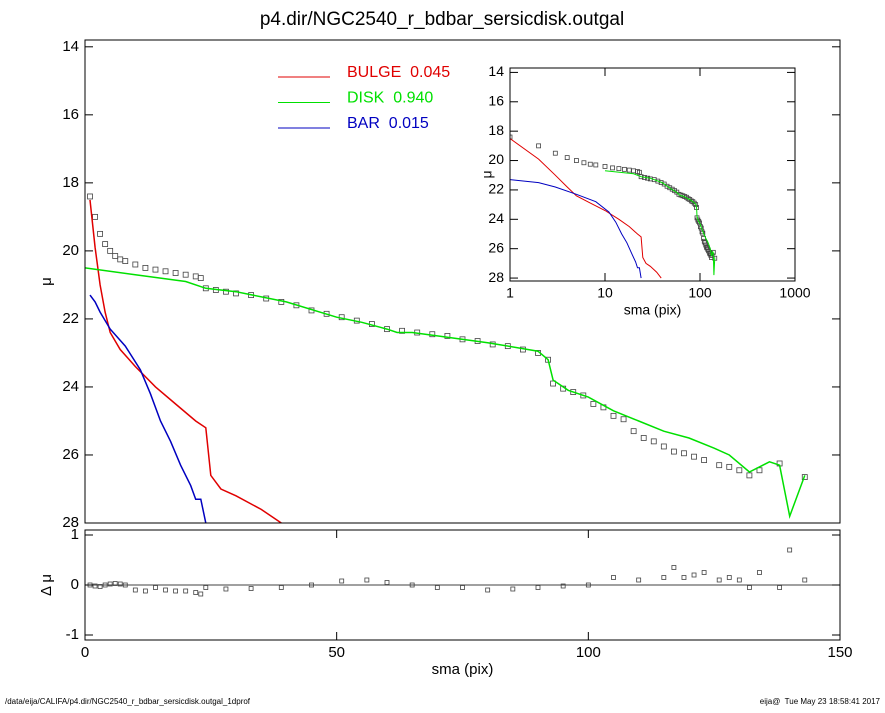 Image resolution: width=885 pixels, height=713 pixels. What do you see at coordinates (85, 652) in the screenshot?
I see `x-tick-label: 0` at bounding box center [85, 652].